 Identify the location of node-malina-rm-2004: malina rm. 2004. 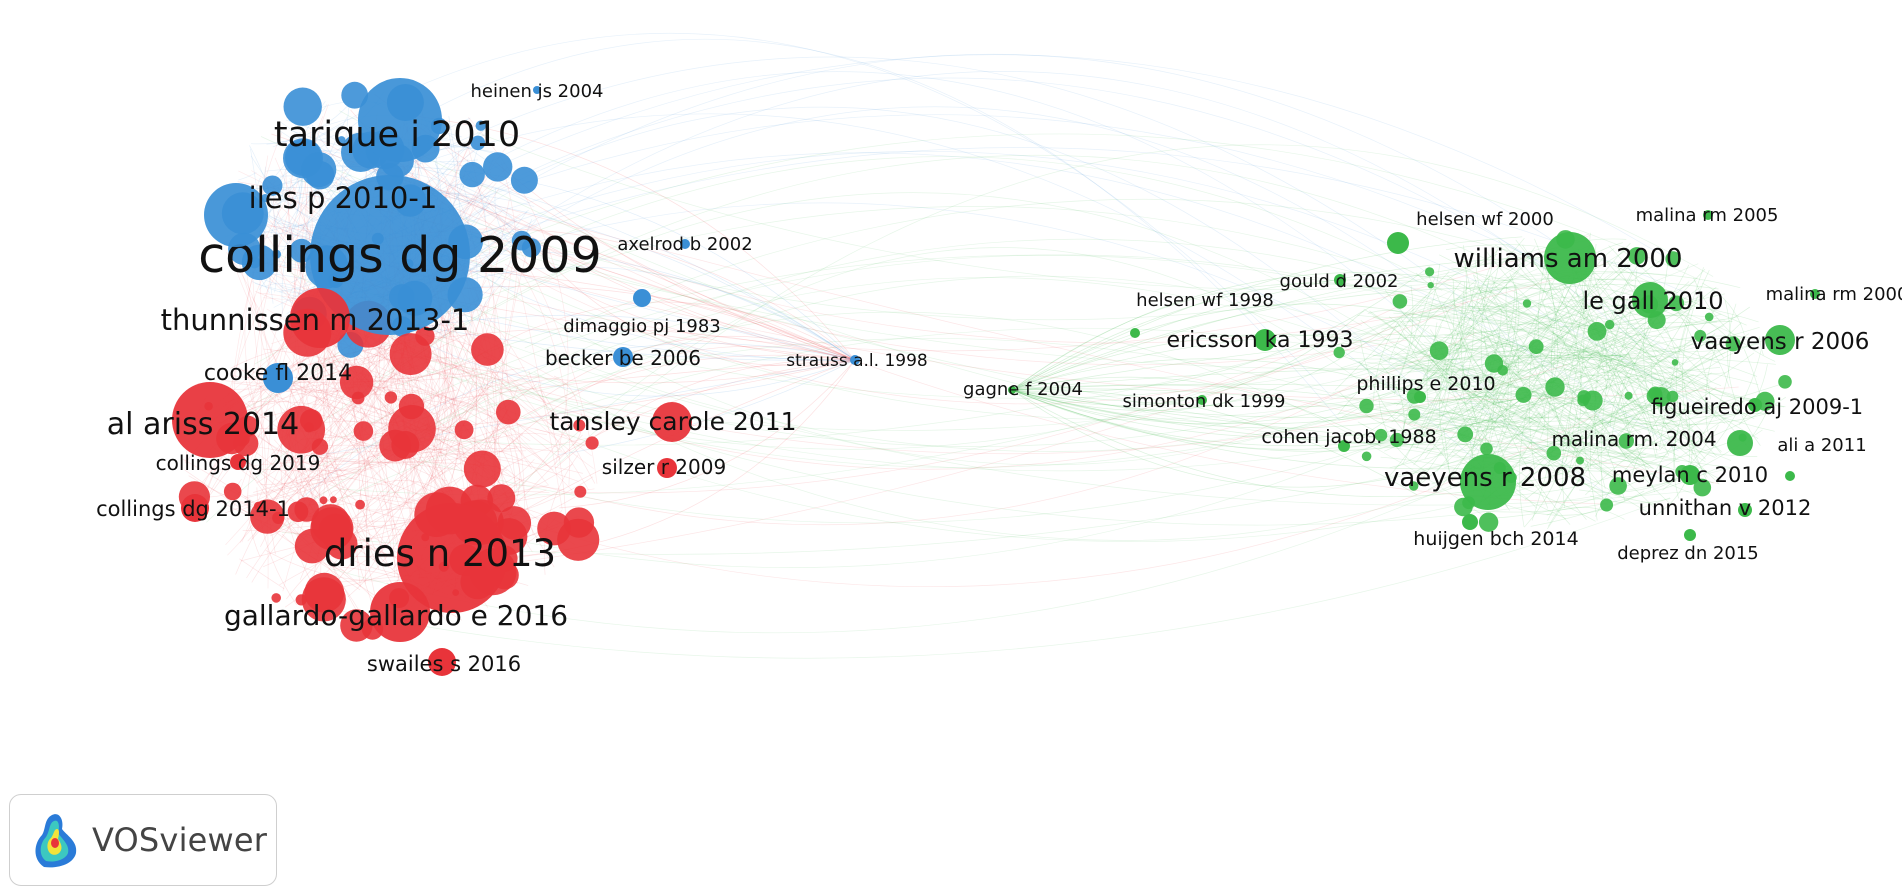
(1652, 441).